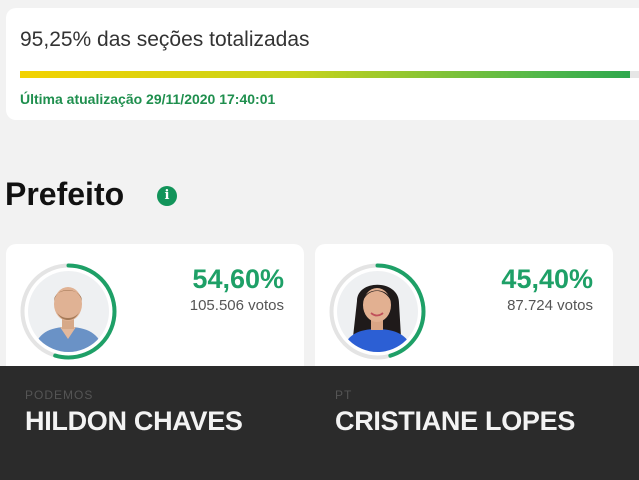 This screenshot has height=480, width=639. I want to click on candidate-2-percent: 45,40%, so click(547, 279).